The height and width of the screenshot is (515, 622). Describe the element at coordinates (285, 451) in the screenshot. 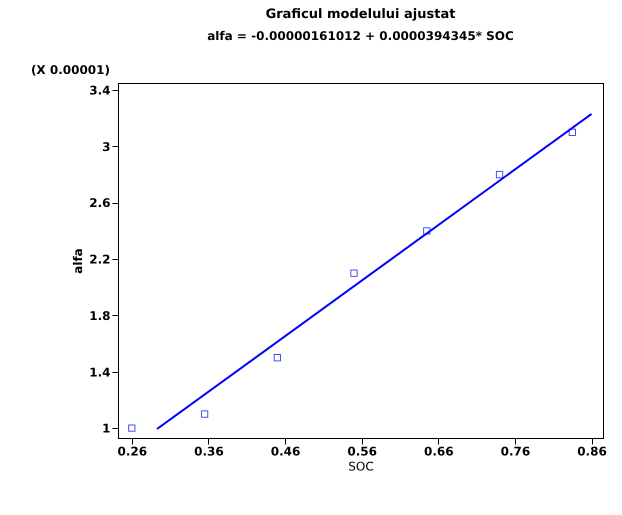

I see `x-tick-label: 0.46` at that location.